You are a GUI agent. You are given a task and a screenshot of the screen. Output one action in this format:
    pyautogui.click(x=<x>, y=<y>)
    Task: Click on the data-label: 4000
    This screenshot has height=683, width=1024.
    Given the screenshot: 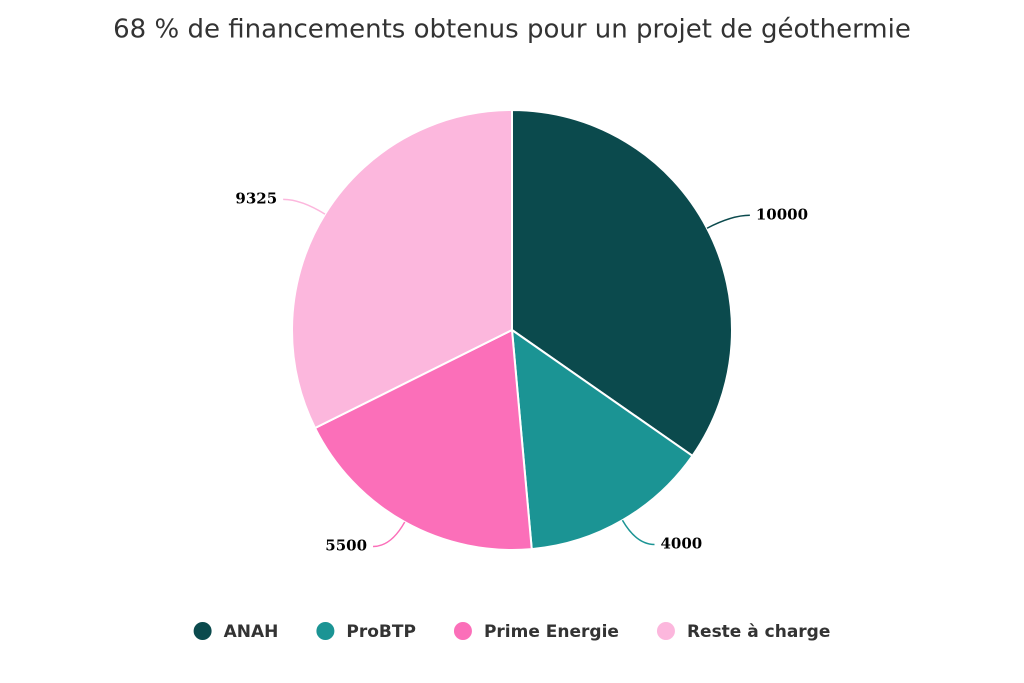 What is the action you would take?
    pyautogui.click(x=681, y=543)
    